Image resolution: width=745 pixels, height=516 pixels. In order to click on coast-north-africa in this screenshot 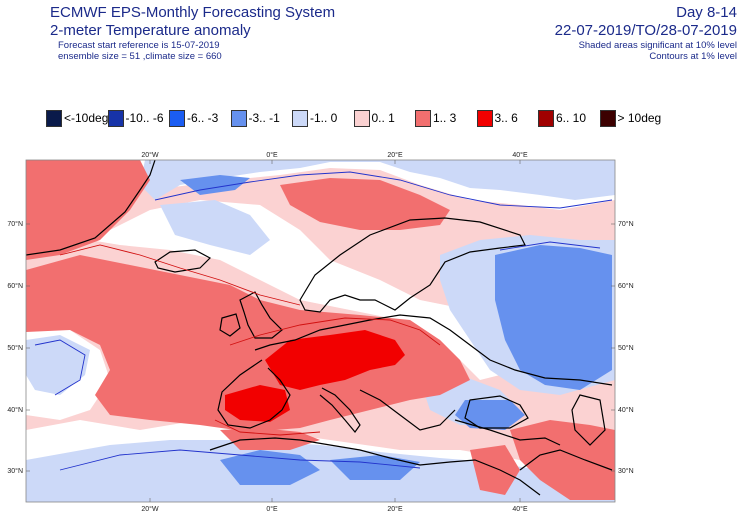, I will do `click(375, 466)`.